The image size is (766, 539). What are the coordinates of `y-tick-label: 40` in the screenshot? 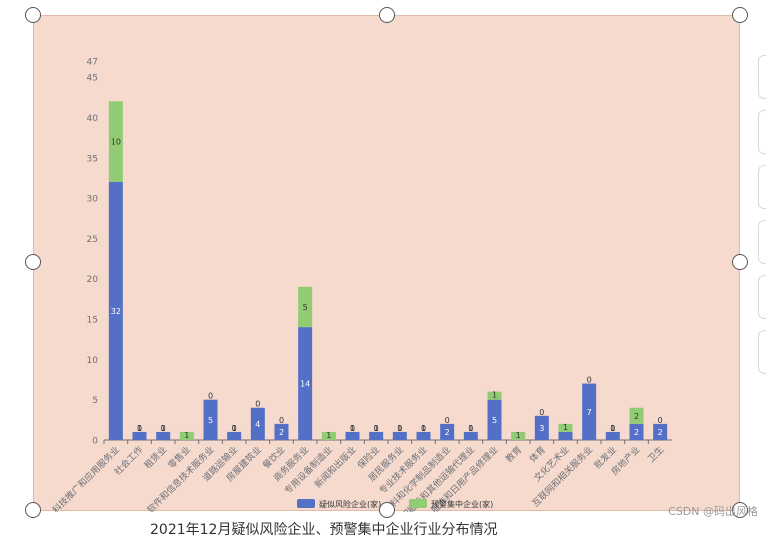 It's located at (93, 119).